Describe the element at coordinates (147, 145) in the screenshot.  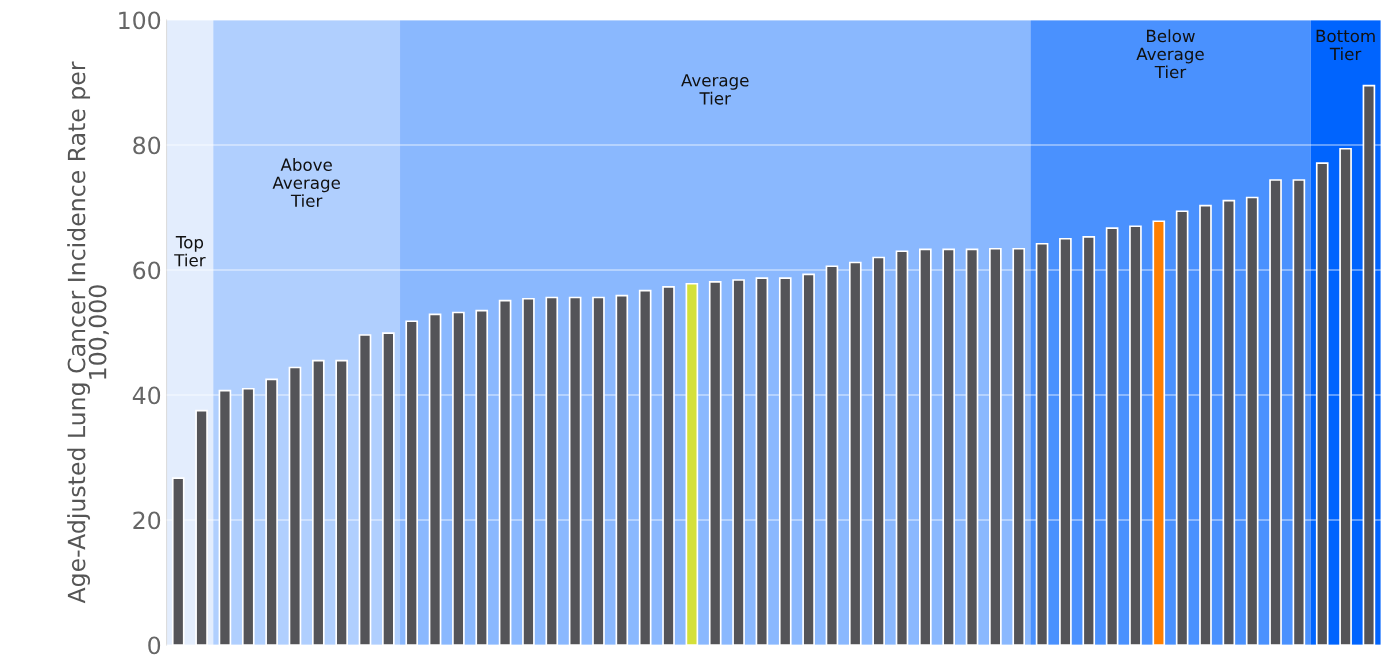
I see `y-tick-label: 80` at that location.